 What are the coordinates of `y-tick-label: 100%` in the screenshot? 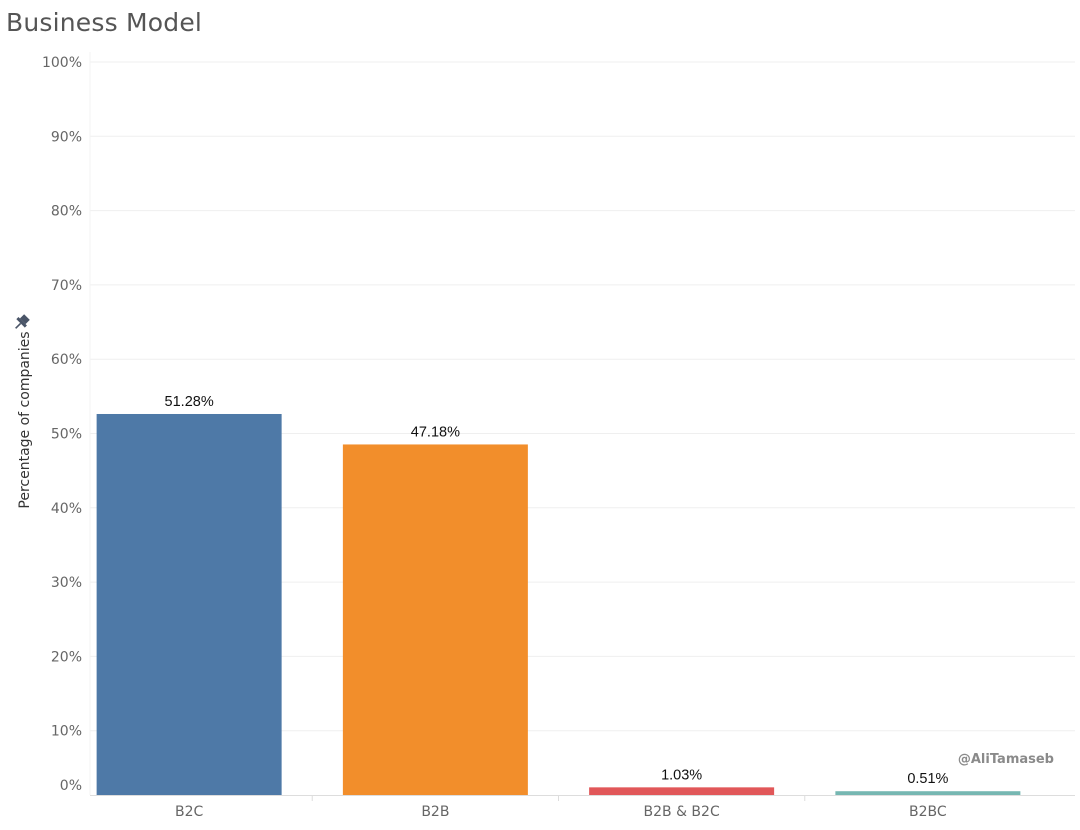 It's located at (62, 63).